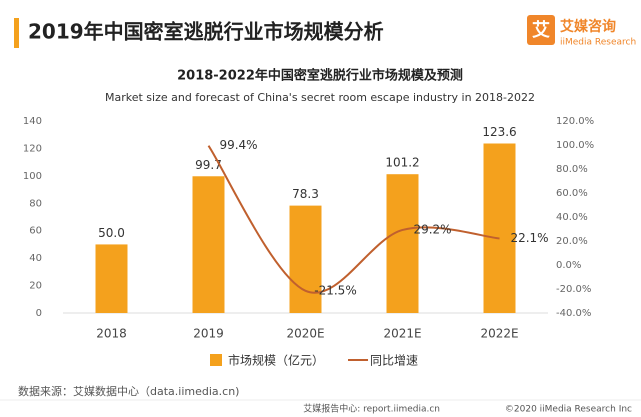  What do you see at coordinates (111, 233) in the screenshot?
I see `bar-label: 50.0` at bounding box center [111, 233].